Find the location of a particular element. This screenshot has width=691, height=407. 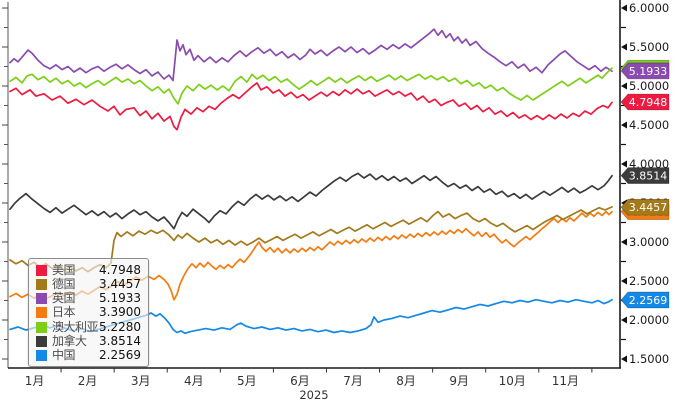

axis-badge-us is located at coordinates (645, 102).